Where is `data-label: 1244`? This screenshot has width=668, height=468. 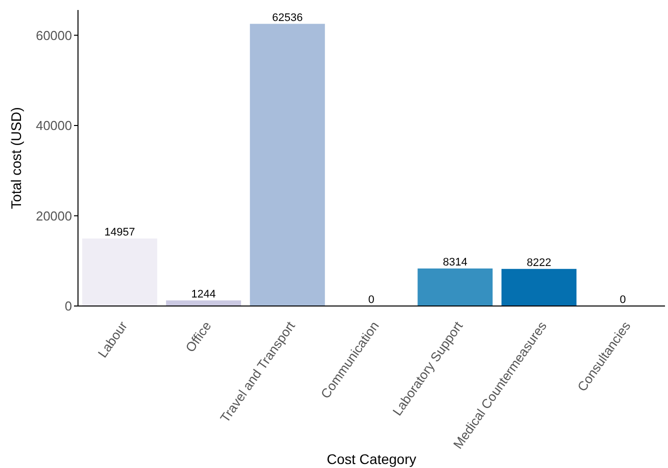 data-label: 1244 is located at coordinates (203, 294).